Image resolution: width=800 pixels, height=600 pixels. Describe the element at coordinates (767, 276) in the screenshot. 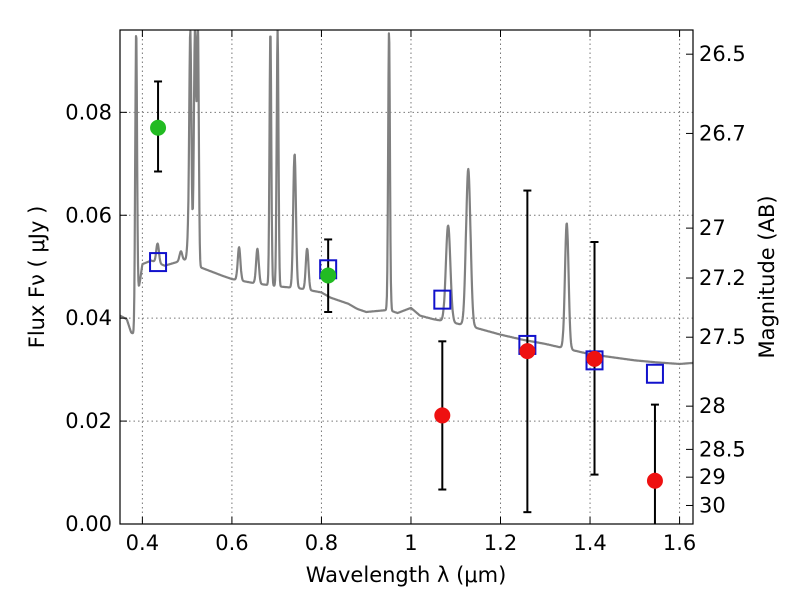

I see `right-axis-label: Magnitude (AB)` at that location.